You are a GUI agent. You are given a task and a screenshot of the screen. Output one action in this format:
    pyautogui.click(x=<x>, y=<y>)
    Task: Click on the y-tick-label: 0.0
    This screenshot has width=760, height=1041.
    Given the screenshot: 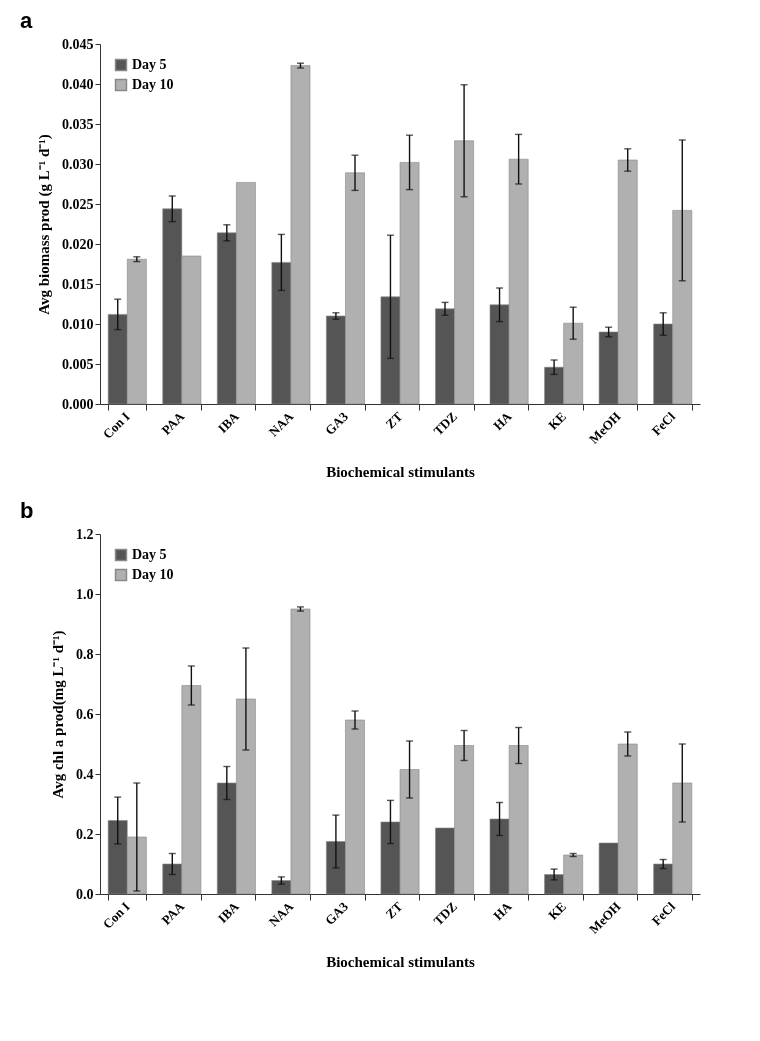 What is the action you would take?
    pyautogui.click(x=85, y=894)
    